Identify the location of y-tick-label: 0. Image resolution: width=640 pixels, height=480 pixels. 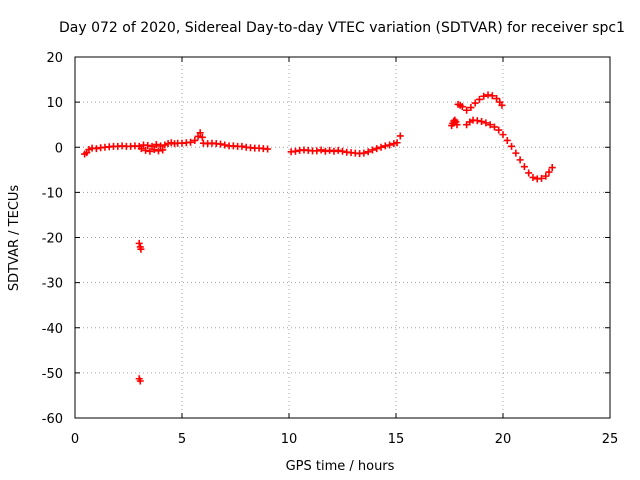
(59, 148).